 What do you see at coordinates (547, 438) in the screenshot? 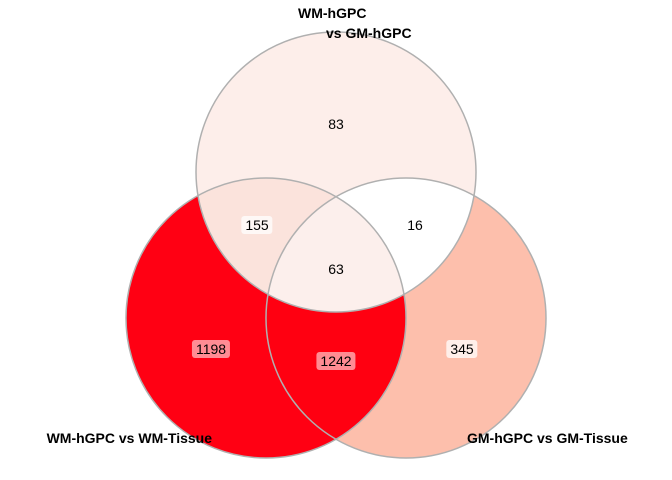
I see `set-c-label: GM-hGPC vs GM-Tissue` at bounding box center [547, 438].